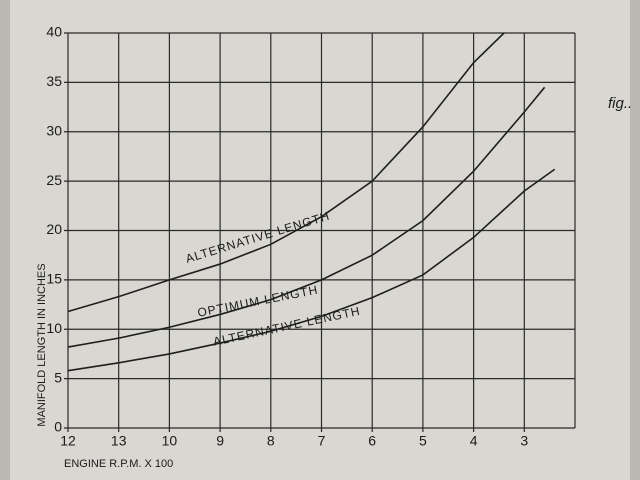  What do you see at coordinates (54, 229) in the screenshot?
I see `y-tick-label: 20` at bounding box center [54, 229].